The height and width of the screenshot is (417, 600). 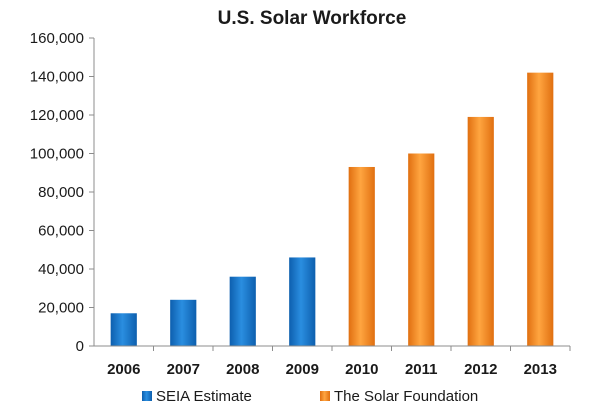 What do you see at coordinates (325, 396) in the screenshot?
I see `legend-swatch-solar-foundation` at bounding box center [325, 396].